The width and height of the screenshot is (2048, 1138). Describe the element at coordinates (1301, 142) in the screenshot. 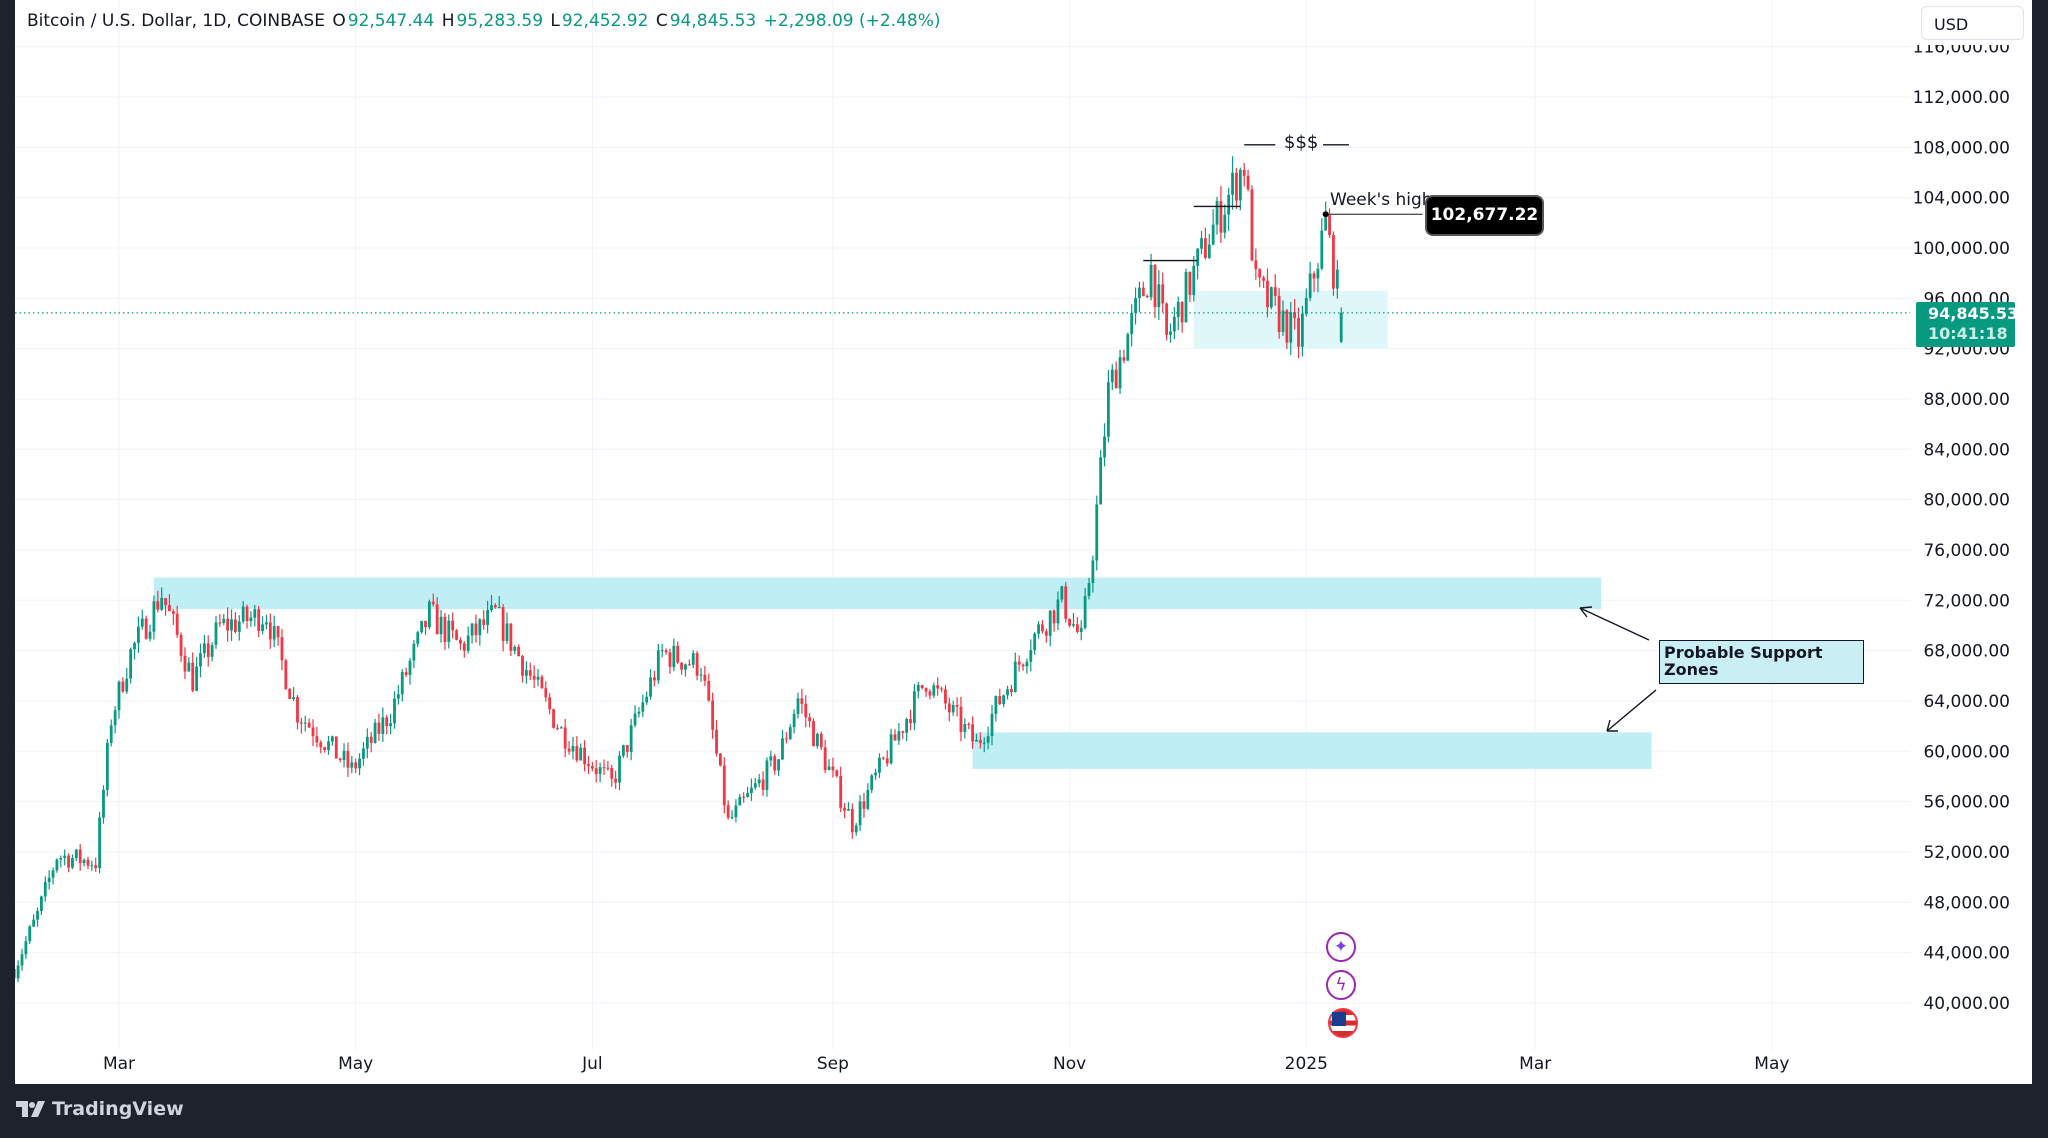

I see `liquidity-label: $$$` at that location.